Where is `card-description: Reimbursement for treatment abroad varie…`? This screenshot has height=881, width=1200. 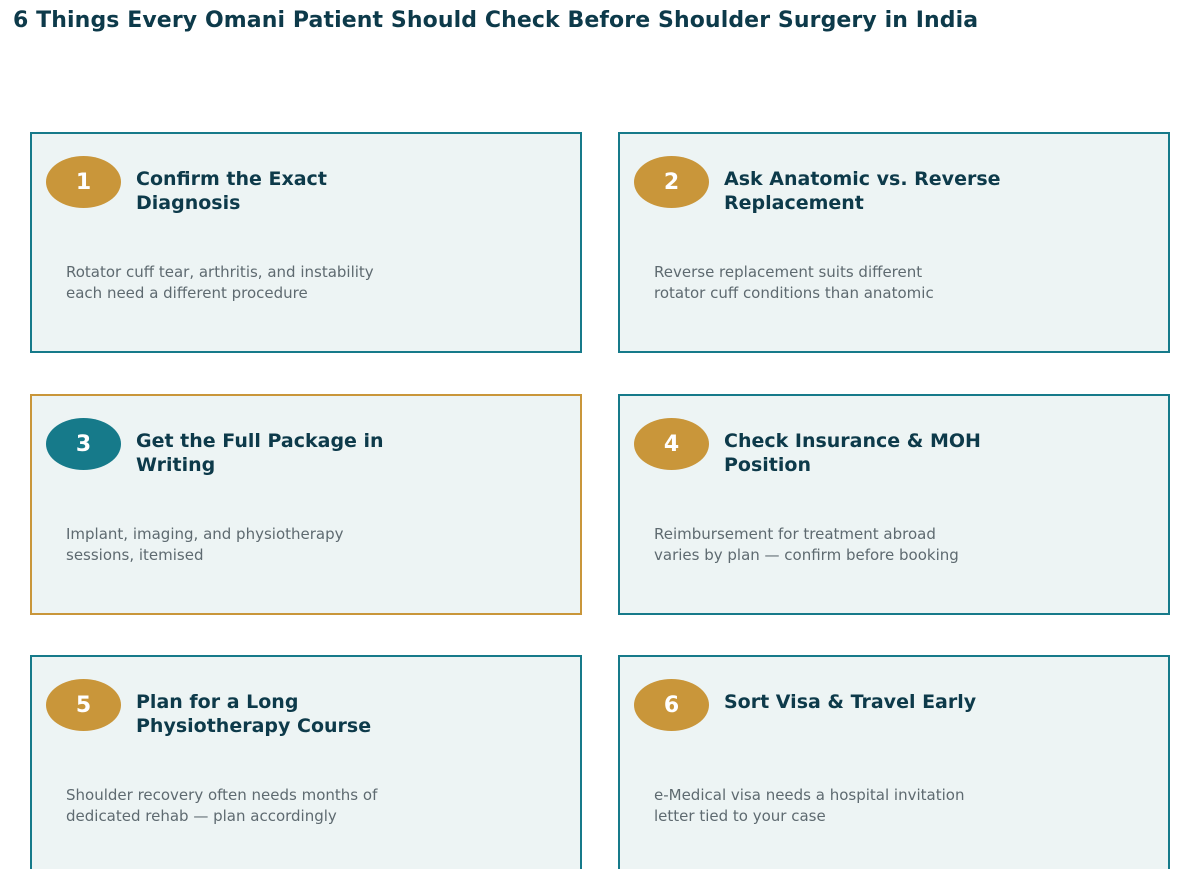
card-description: Reimbursement for treatment abroad varie… is located at coordinates (806, 544).